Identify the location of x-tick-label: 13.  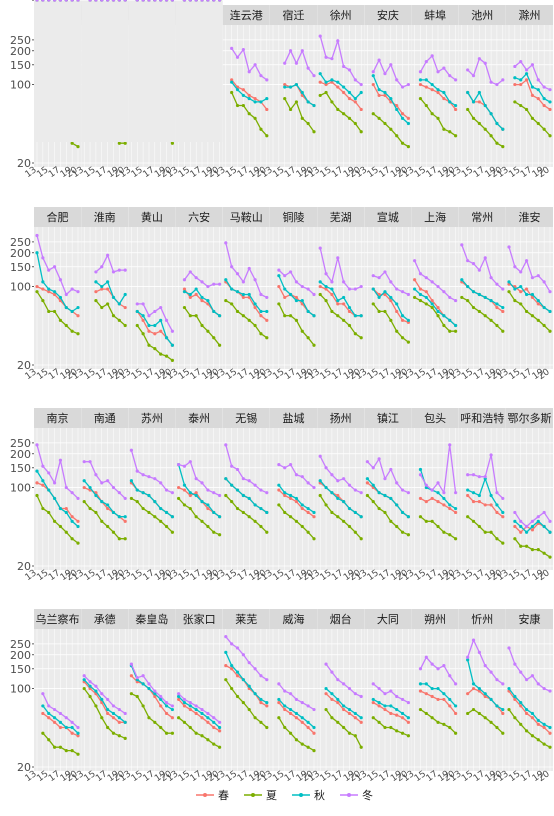
(78, 1).